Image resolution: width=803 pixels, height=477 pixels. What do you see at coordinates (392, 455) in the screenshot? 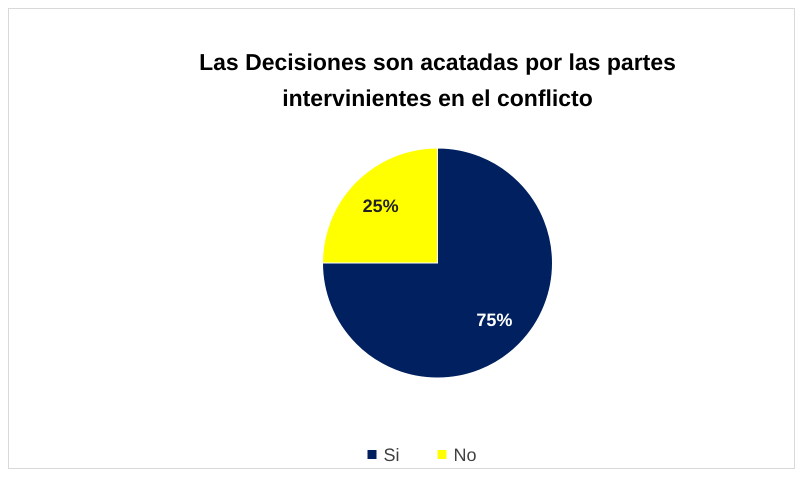
I see `legend-label: Si` at bounding box center [392, 455].